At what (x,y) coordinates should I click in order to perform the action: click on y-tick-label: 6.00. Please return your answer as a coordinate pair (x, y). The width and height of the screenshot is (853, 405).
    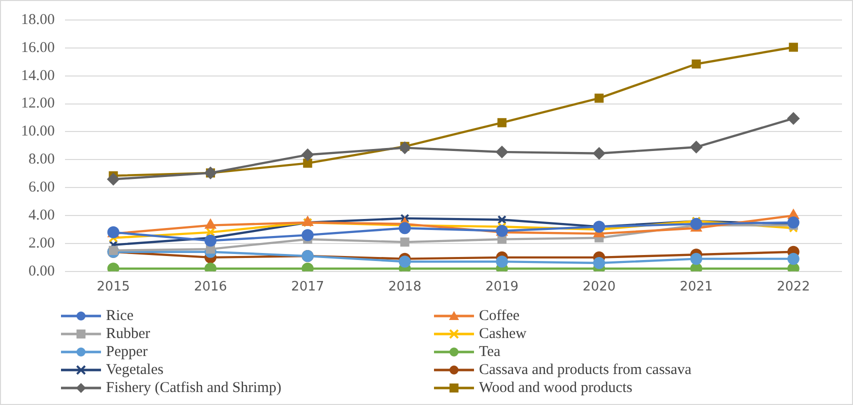
    Looking at the image, I should click on (41, 188).